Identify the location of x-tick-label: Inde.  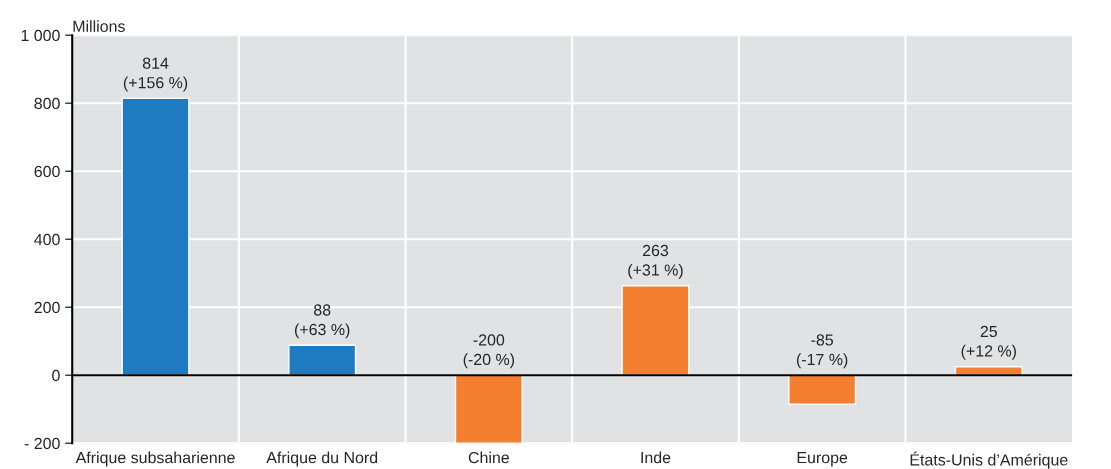
(656, 457).